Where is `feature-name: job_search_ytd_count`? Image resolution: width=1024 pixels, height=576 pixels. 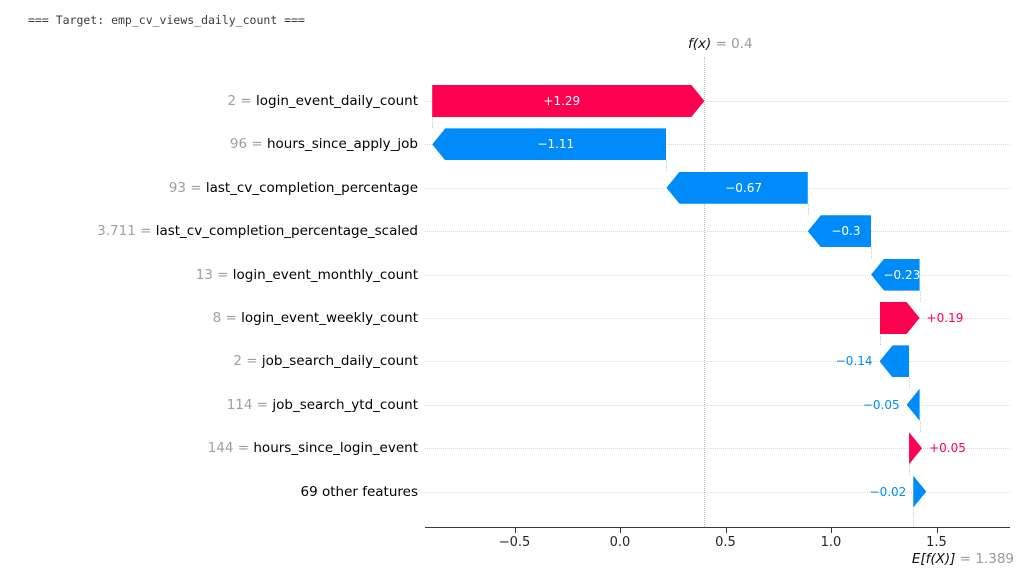
feature-name: job_search_ytd_count is located at coordinates (345, 404).